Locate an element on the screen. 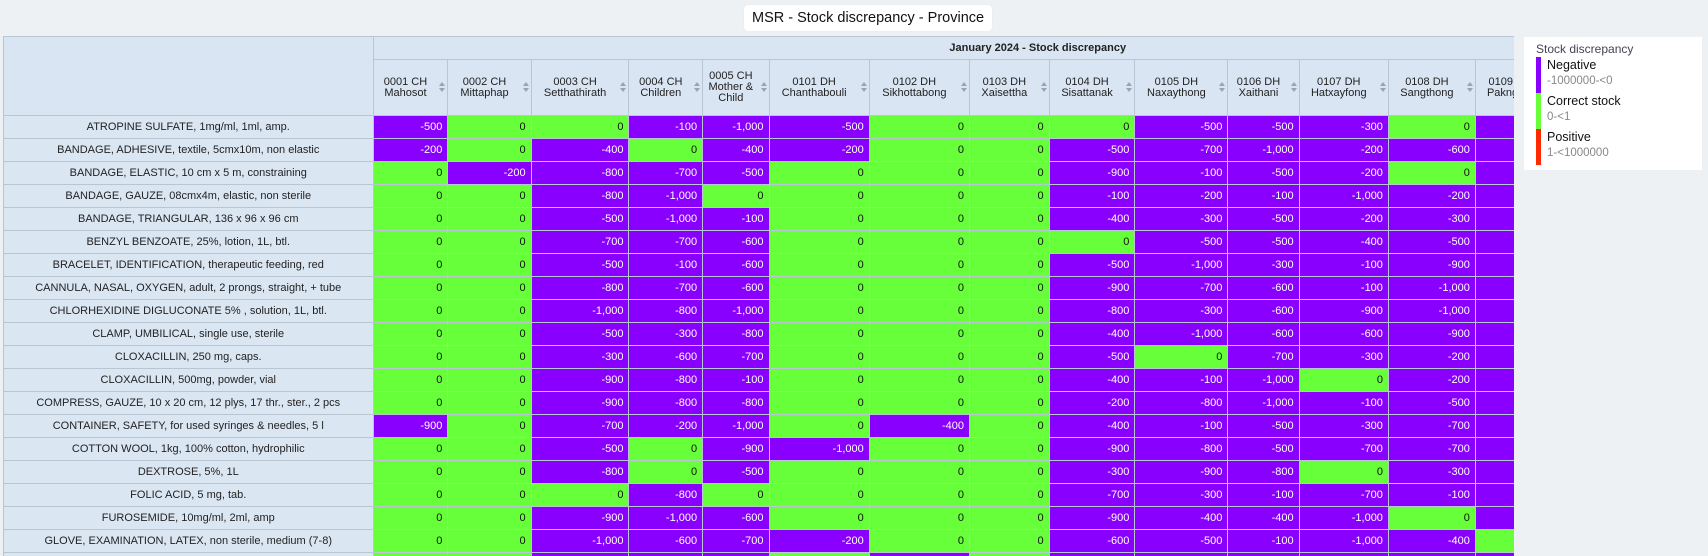  column-header: 0109 DH Pakngum is located at coordinates (1494, 87).